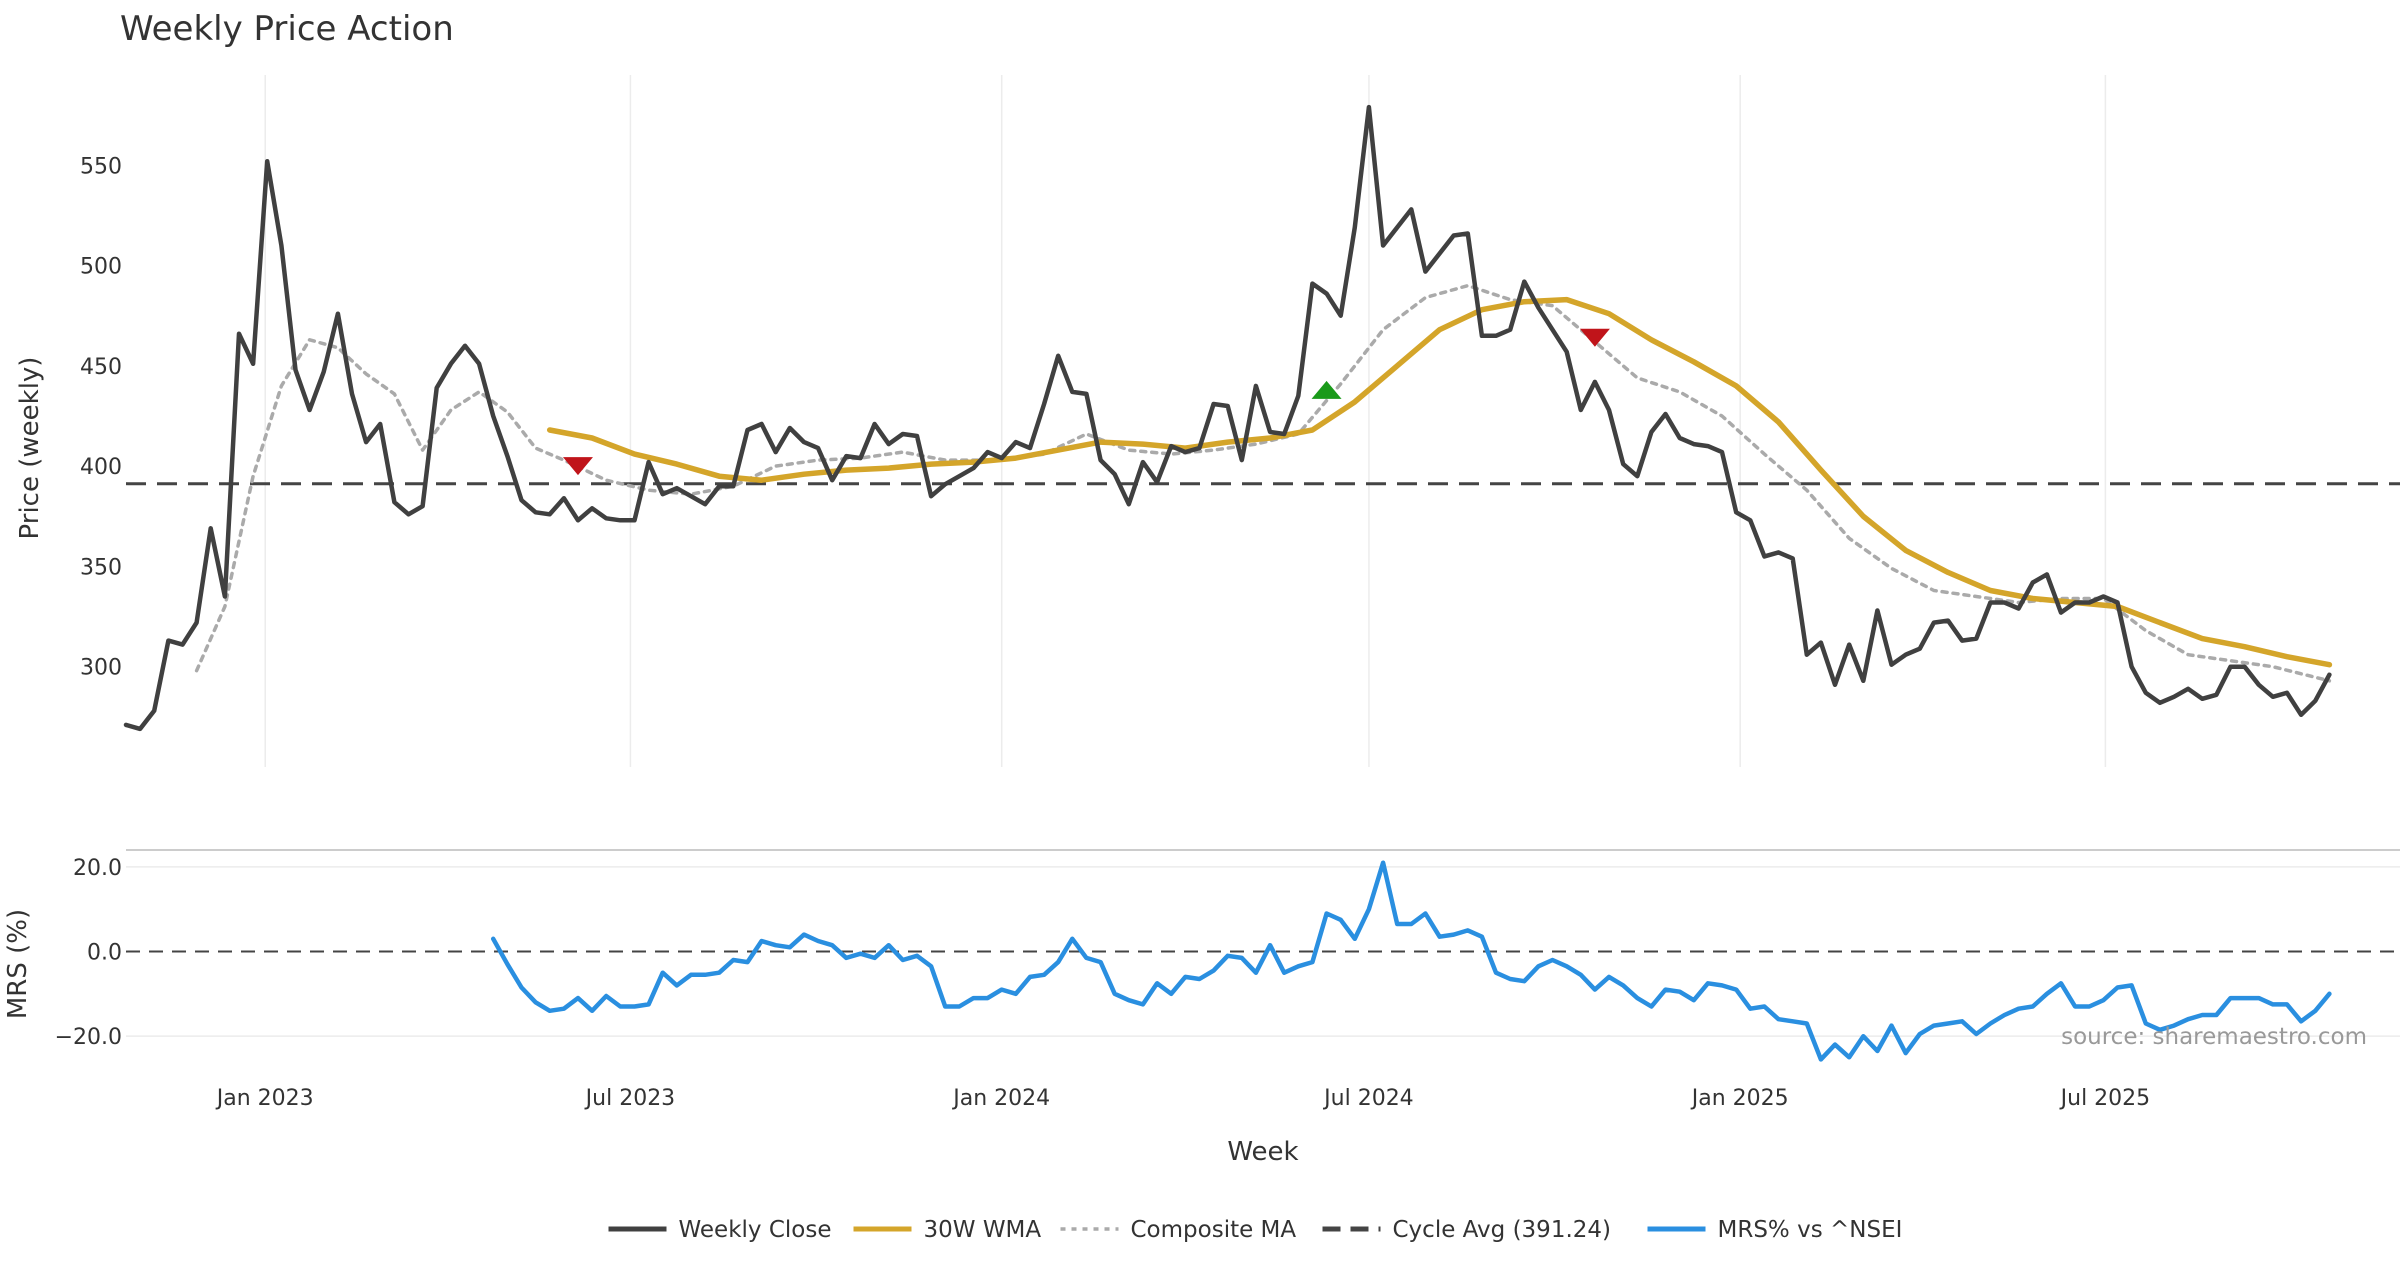  Describe the element at coordinates (104, 953) in the screenshot. I see `mrs-y-tick-label: 0.0` at that location.